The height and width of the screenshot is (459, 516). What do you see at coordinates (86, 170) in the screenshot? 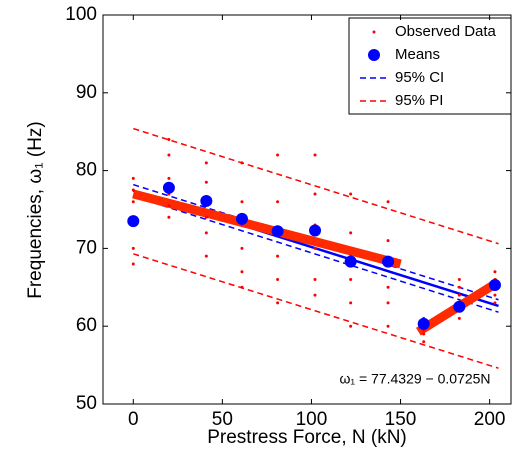
I see `y-tick-label: 80` at bounding box center [86, 170].